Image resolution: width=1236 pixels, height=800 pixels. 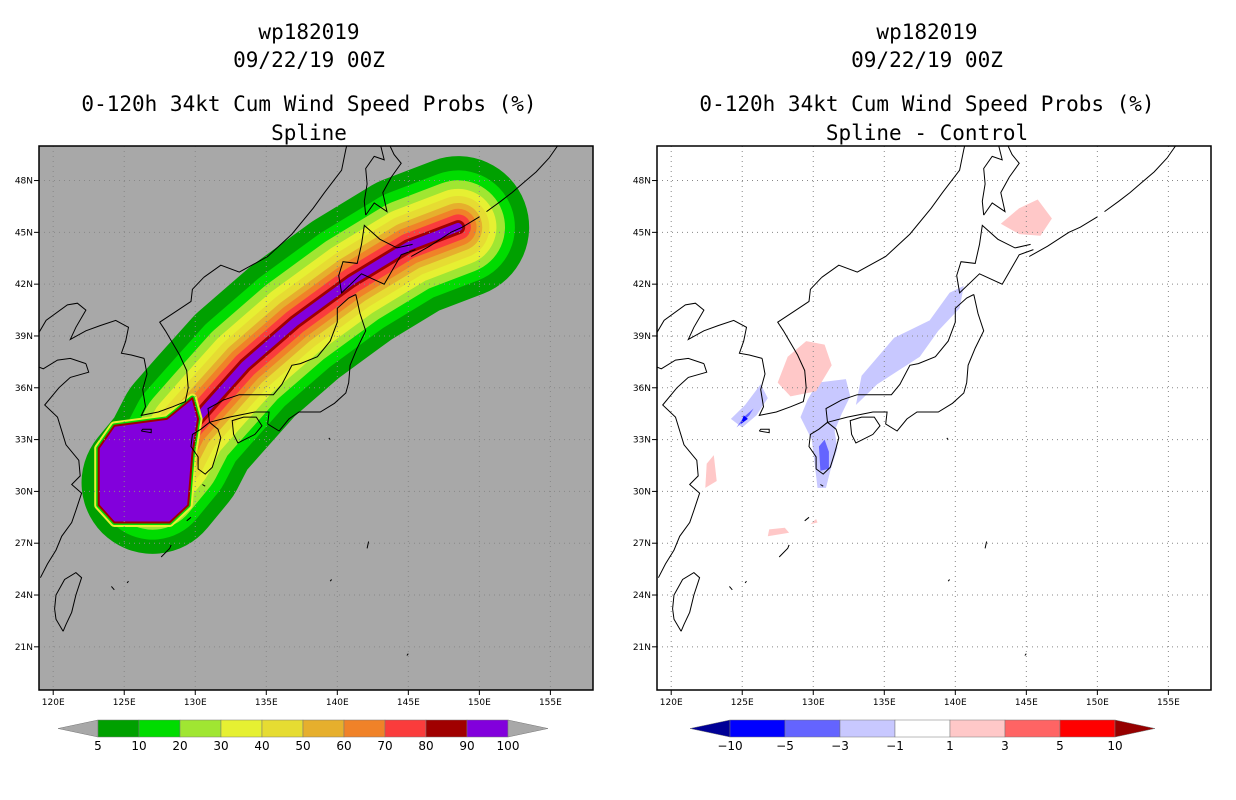 What do you see at coordinates (220, 746) in the screenshot?
I see `colorbar-label: 30` at bounding box center [220, 746].